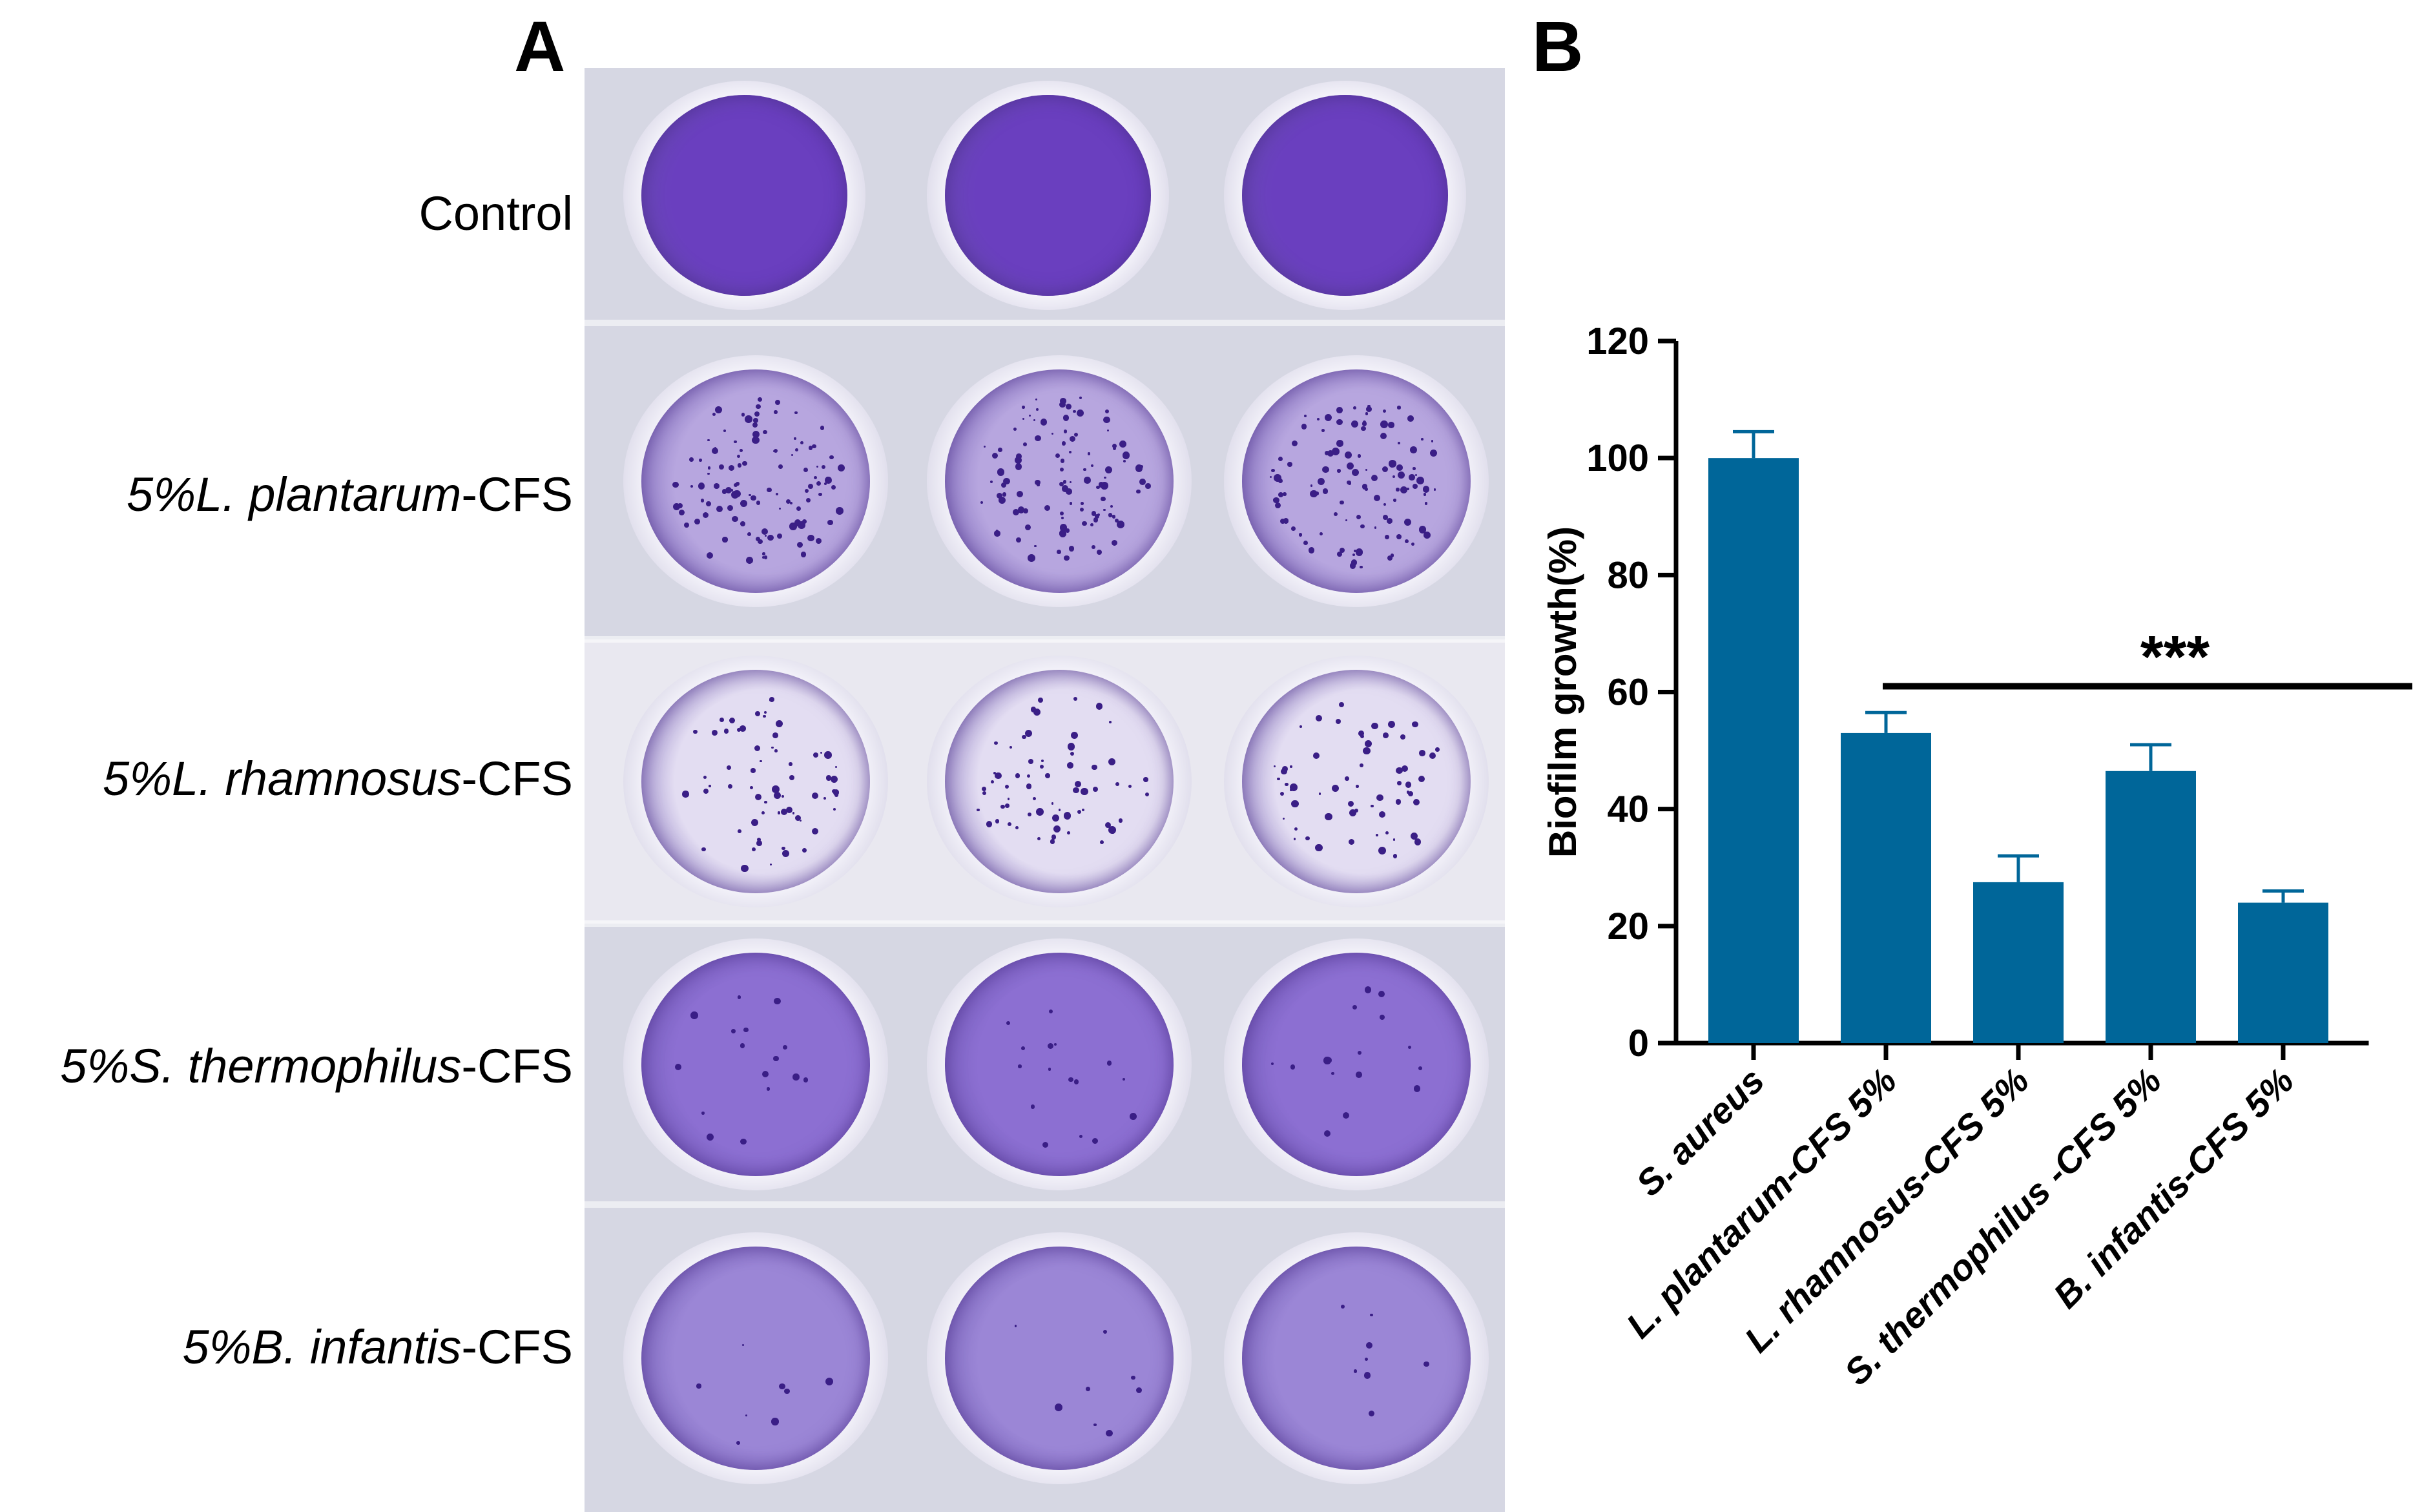 This screenshot has height=1512, width=2433. I want to click on row-label-suffix: -CFS, so click(517, 495).